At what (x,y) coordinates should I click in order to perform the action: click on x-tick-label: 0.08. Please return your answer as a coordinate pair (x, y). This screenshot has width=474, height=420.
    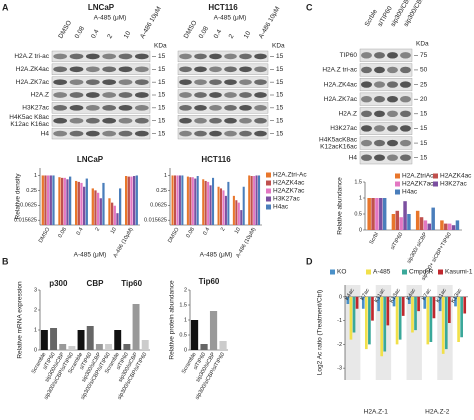
    Looking at the image, I should click on (190, 233).